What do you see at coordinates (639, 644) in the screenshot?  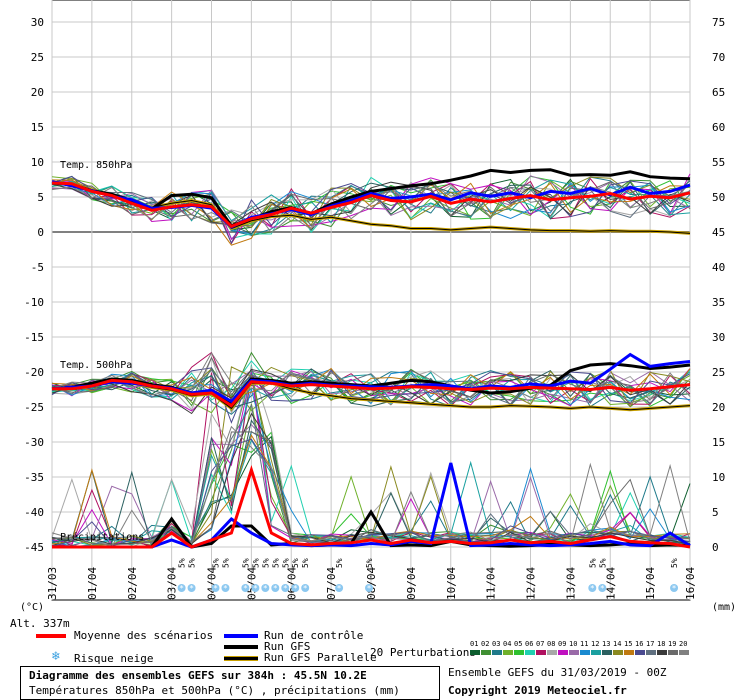 I see `perturbation-number: 16` at bounding box center [639, 644].